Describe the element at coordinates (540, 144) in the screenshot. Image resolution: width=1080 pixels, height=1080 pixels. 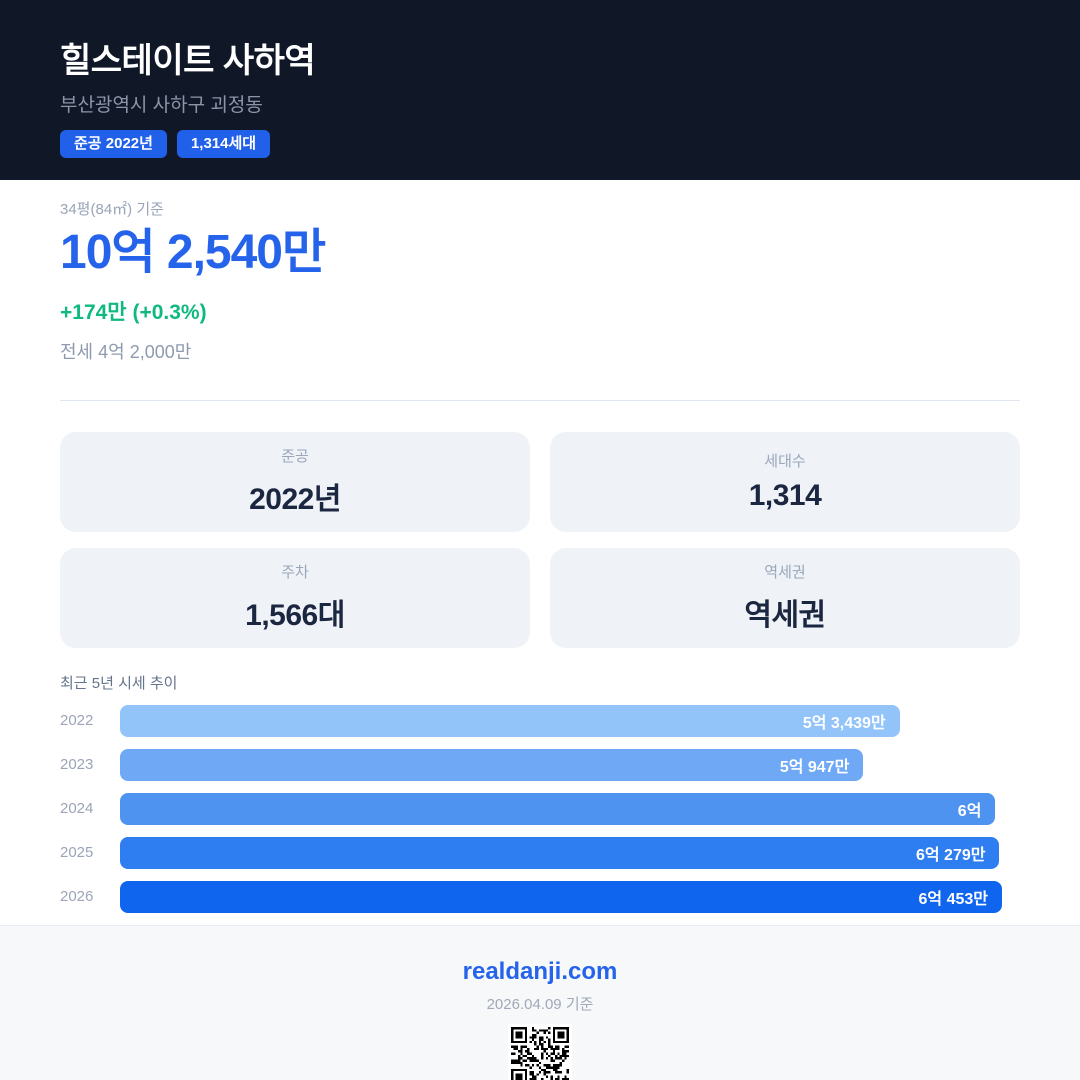
I see `badge-row: 준공 2022년 1,314세대` at that location.